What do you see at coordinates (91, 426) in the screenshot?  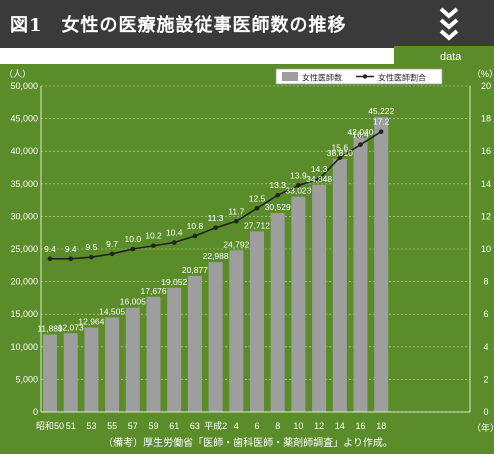 I see `x-tick-label: 53` at bounding box center [91, 426].